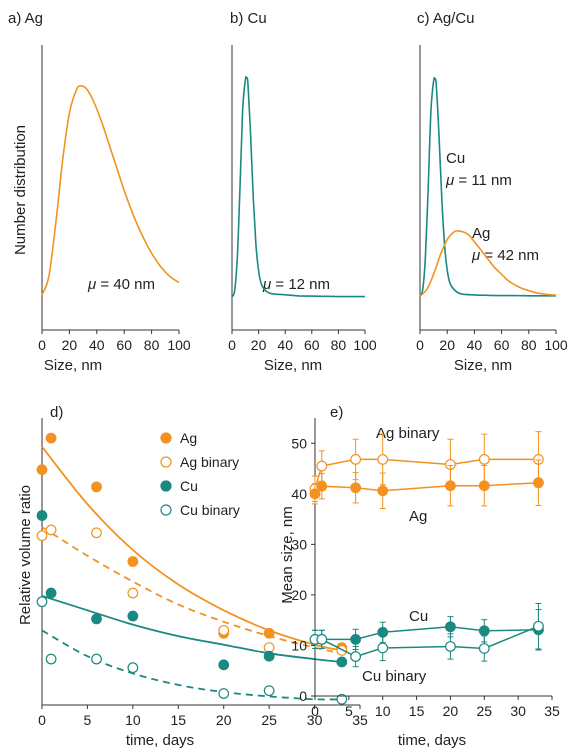 Image resolution: width=569 pixels, height=749 pixels. I want to click on legend-label-ag-binary: Ag binary, so click(209, 462).